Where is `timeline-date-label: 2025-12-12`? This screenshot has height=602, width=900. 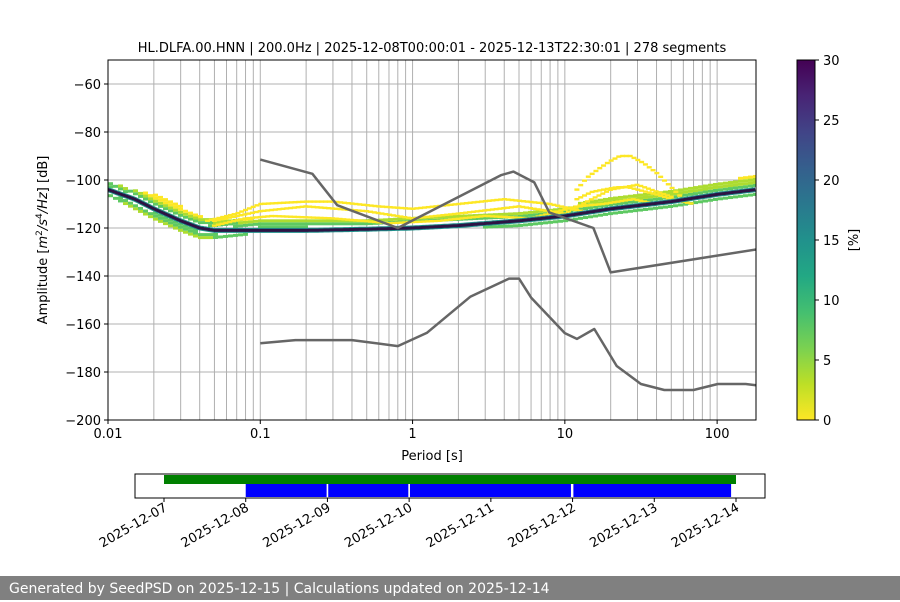
timeline-date-label: 2025-12-12 is located at coordinates (542, 525).